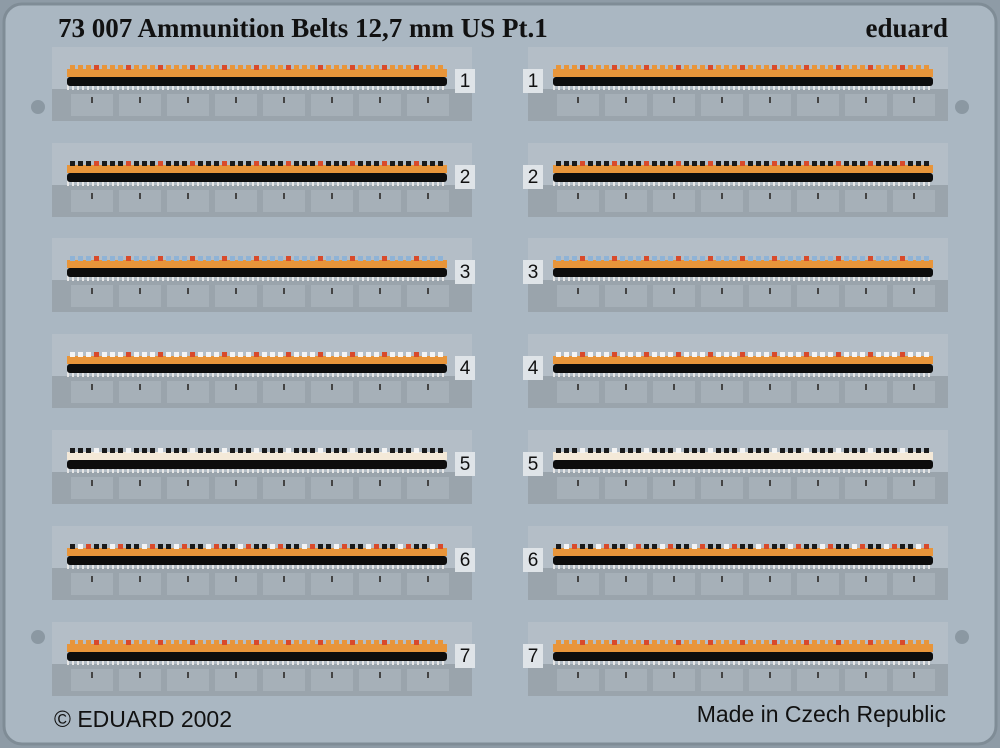  Describe the element at coordinates (743, 656) in the screenshot. I see `belt-base` at that location.